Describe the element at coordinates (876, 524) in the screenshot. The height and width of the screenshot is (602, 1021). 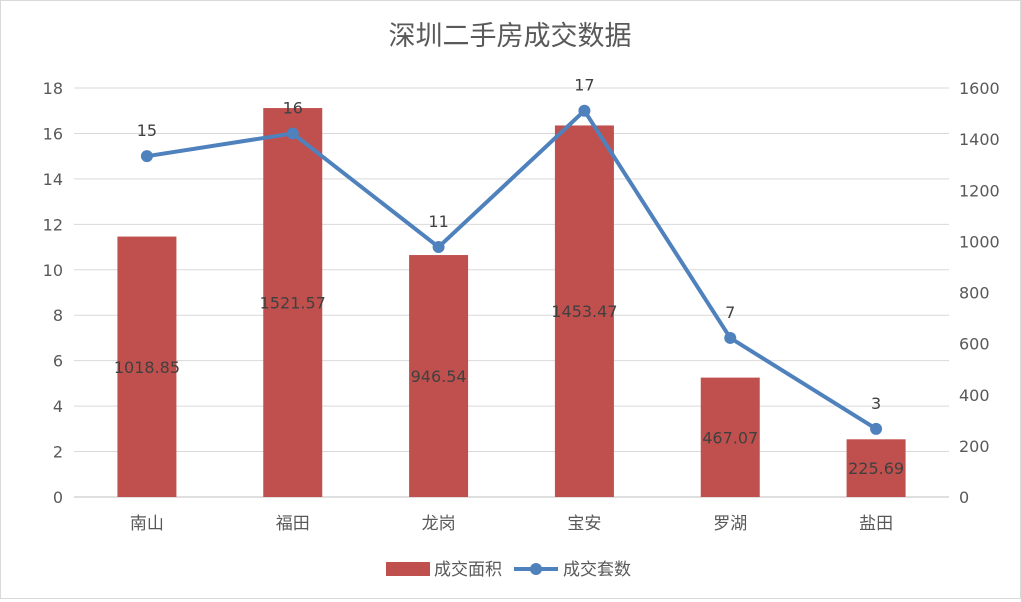
I see `category-label: 盐田` at that location.